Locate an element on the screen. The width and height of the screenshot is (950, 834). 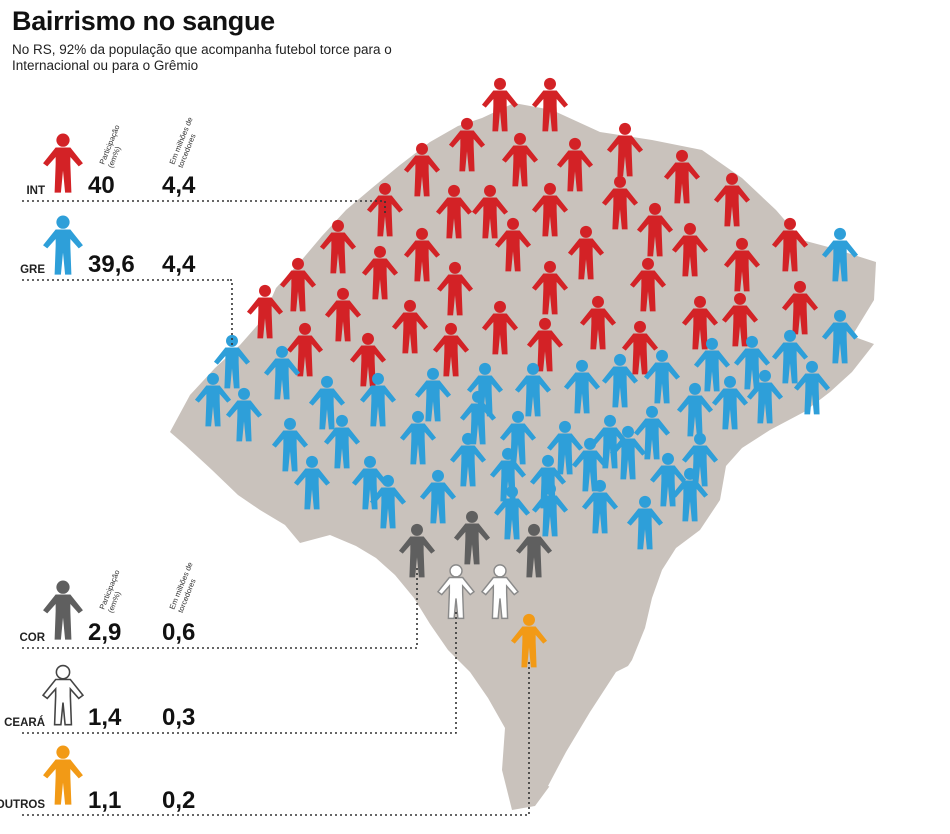
legend-icon-ceara is located at coordinates (63, 695).